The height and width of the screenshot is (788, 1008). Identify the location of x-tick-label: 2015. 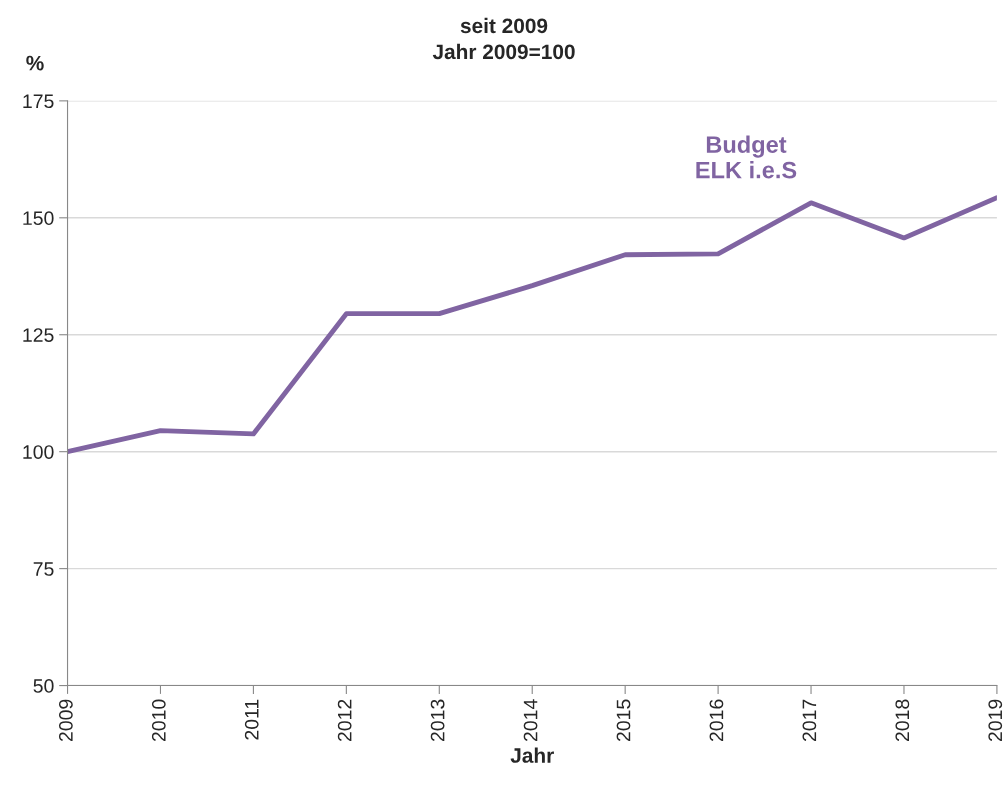
(623, 720).